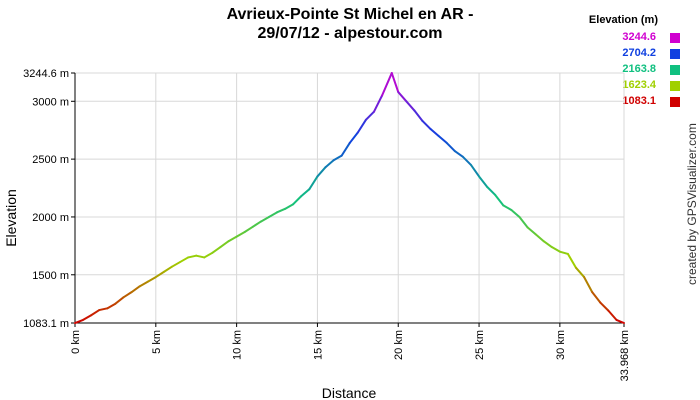 Image resolution: width=700 pixels, height=400 pixels. I want to click on x-tick-label: 5 km, so click(157, 342).